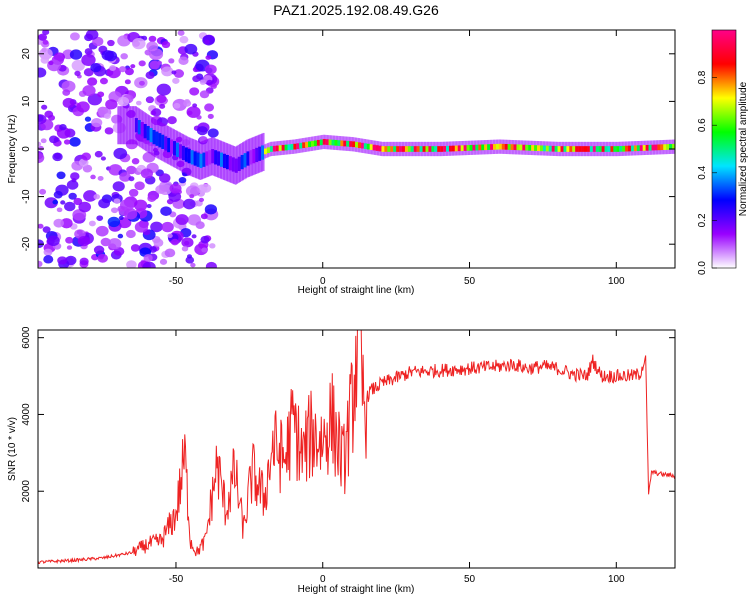  I want to click on colorbar-tick-label: 0.4, so click(702, 172).